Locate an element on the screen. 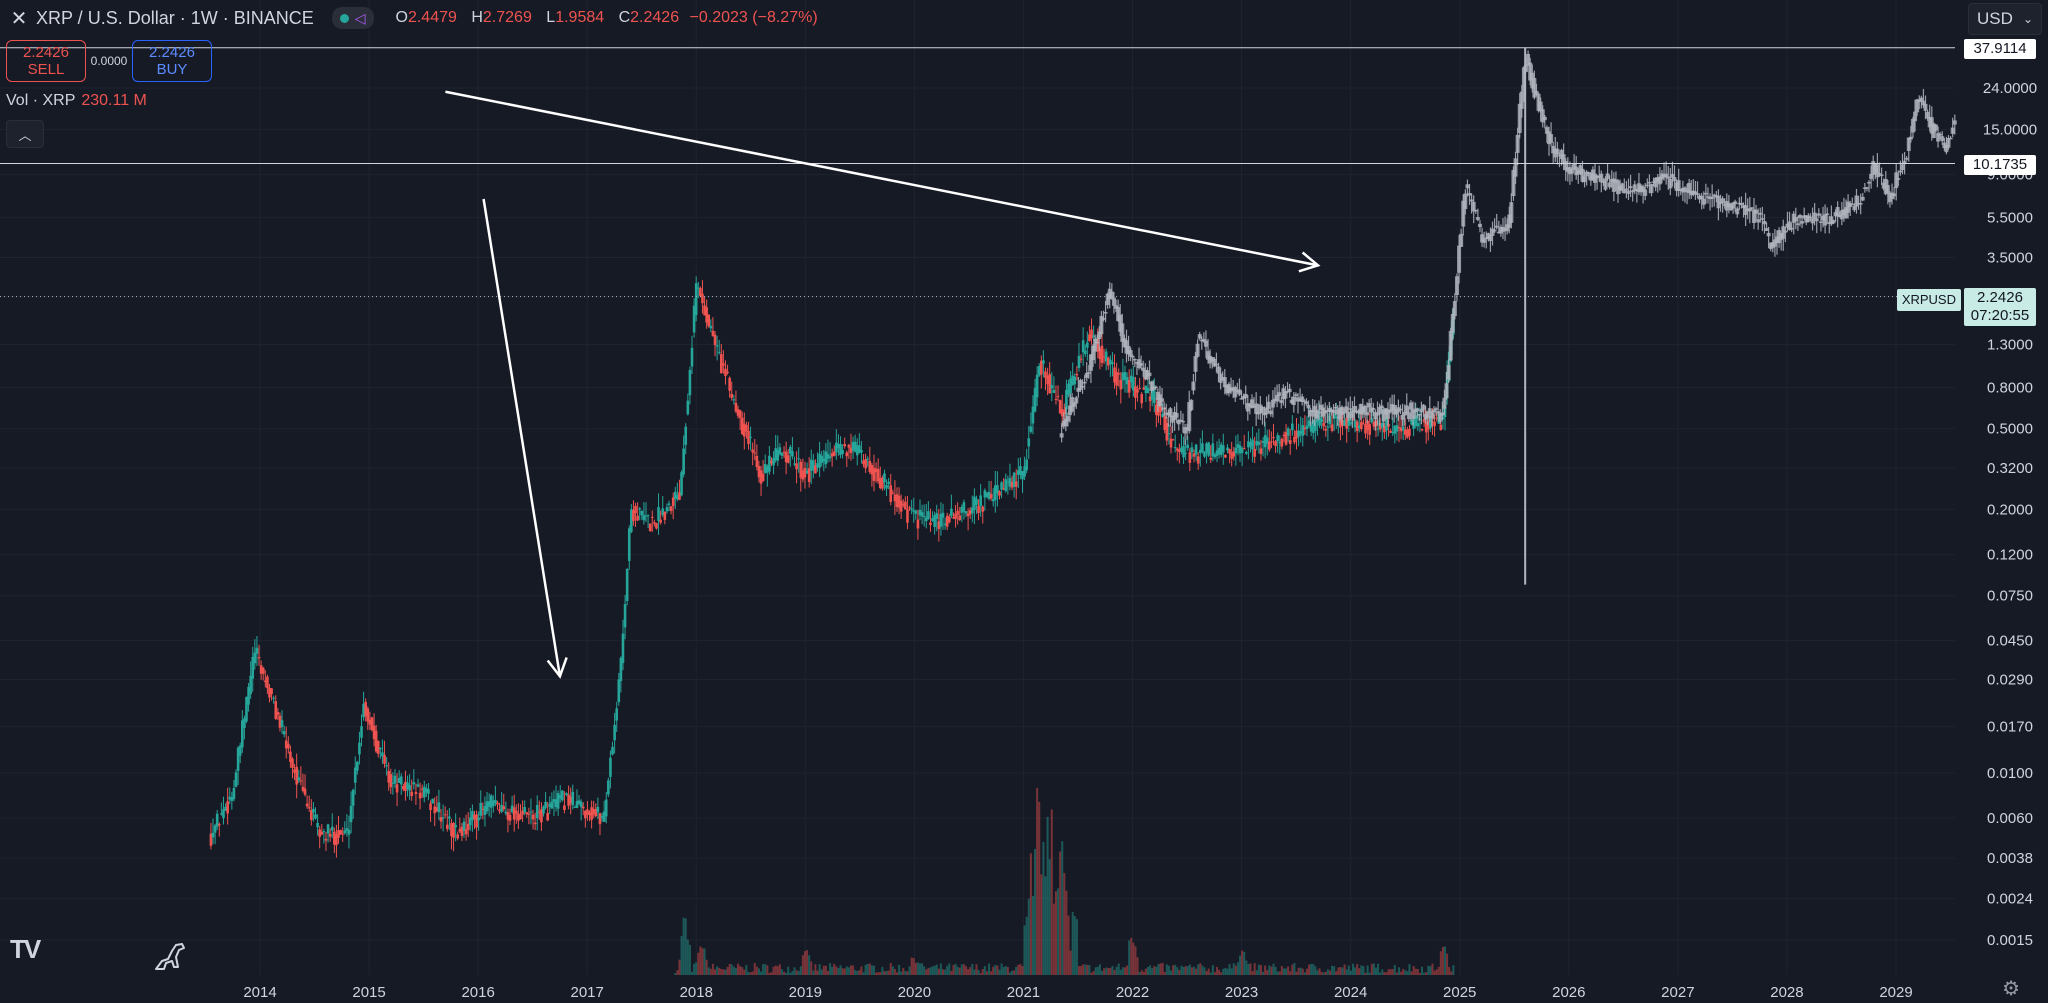 The height and width of the screenshot is (1003, 2048). status-pill: ◁ is located at coordinates (352, 18).